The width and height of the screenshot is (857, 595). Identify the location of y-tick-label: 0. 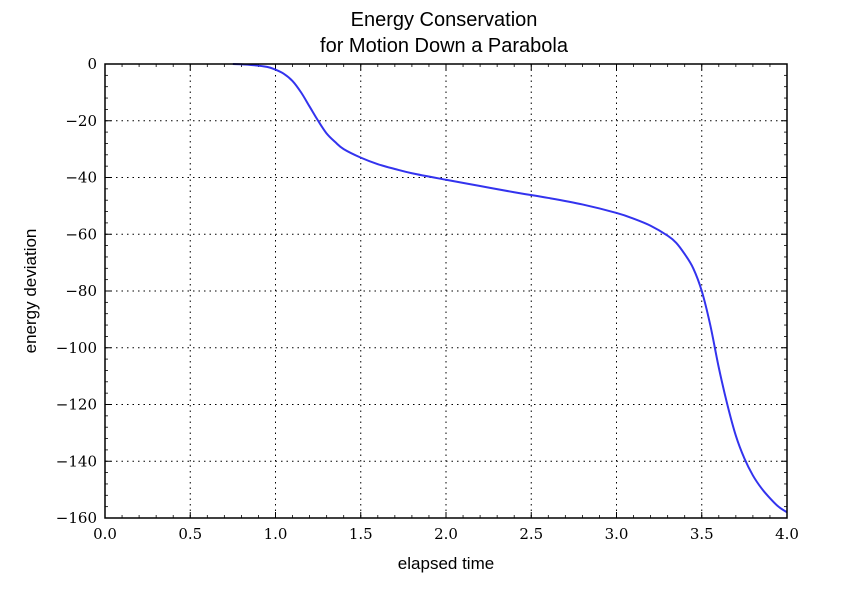
(92, 64).